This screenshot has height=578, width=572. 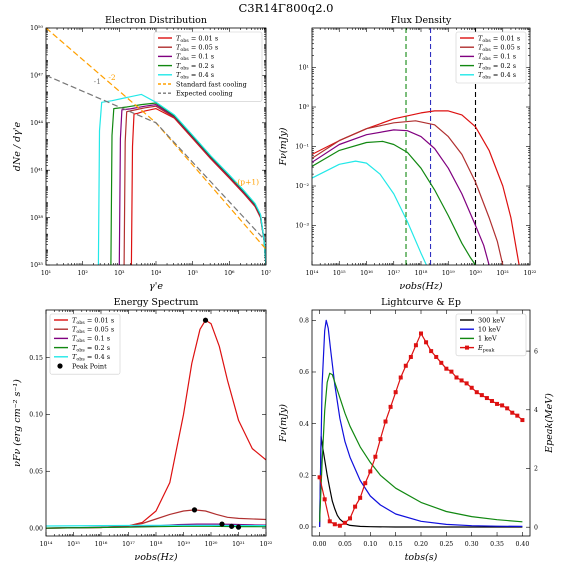 What do you see at coordinates (487, 339) in the screenshot?
I see `legend-label: 1 keV` at bounding box center [487, 339].